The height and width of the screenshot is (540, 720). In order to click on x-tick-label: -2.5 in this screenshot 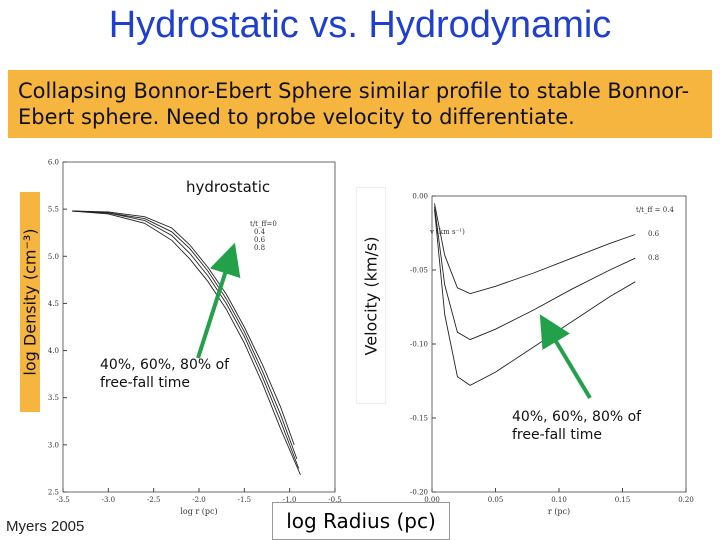, I will do `click(154, 500)`.